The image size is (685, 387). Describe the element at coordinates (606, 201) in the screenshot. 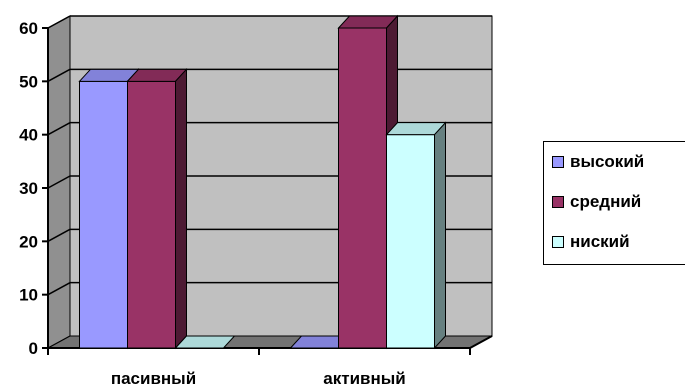

I see `legend-label-sredniy: средний` at that location.